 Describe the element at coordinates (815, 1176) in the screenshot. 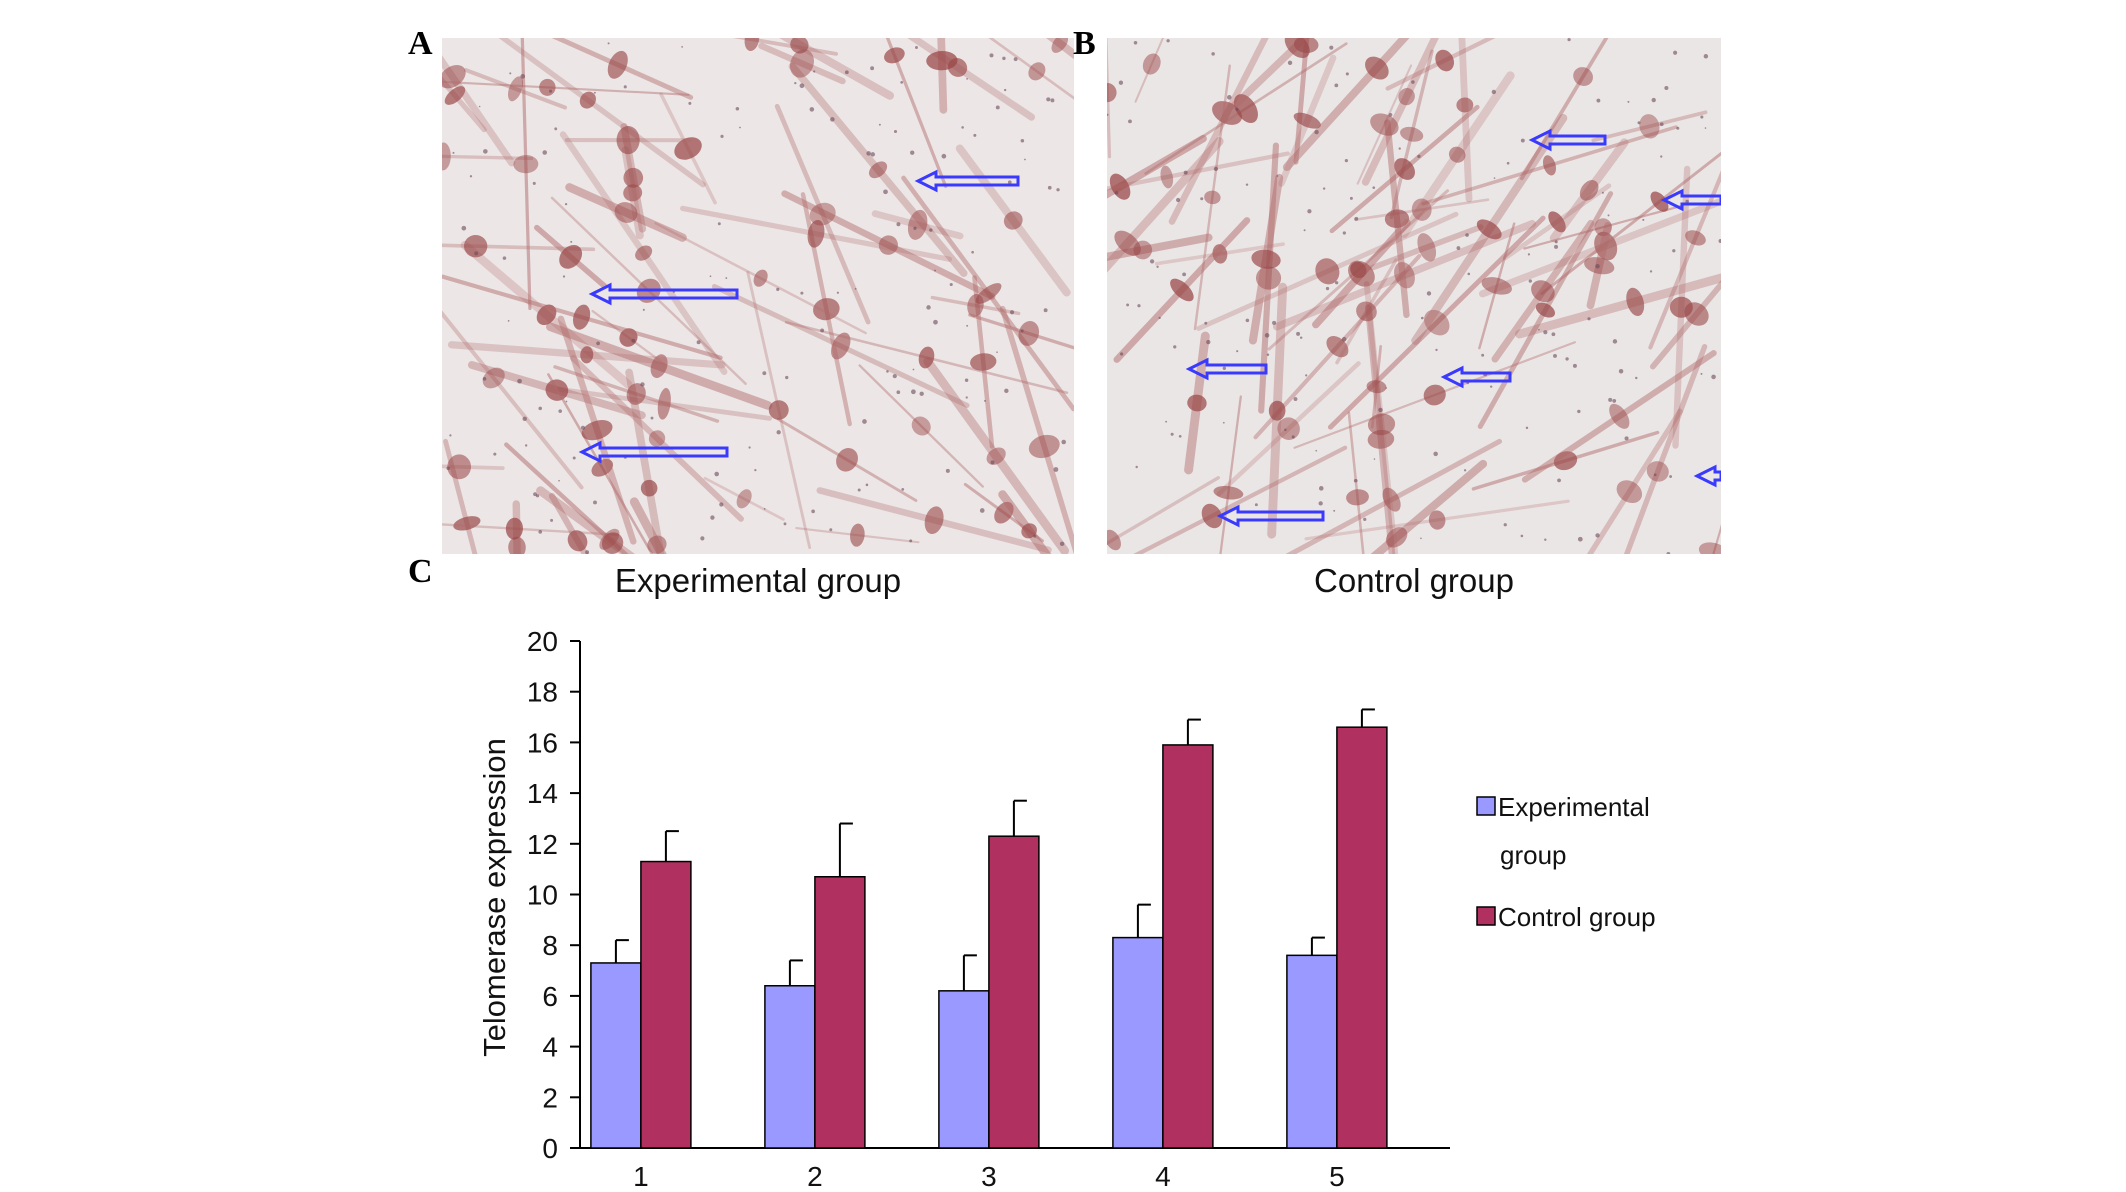

I see `x-tick-label: 2` at that location.